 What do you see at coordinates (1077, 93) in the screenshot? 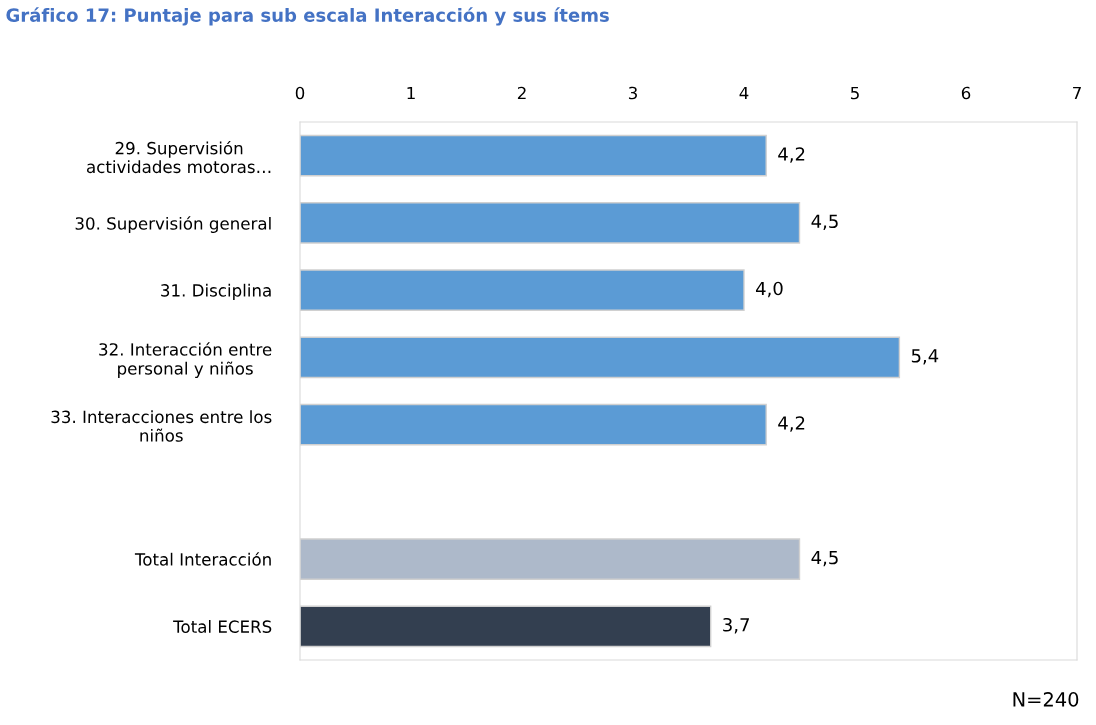
I see `x-tick-label: 7` at bounding box center [1077, 93].